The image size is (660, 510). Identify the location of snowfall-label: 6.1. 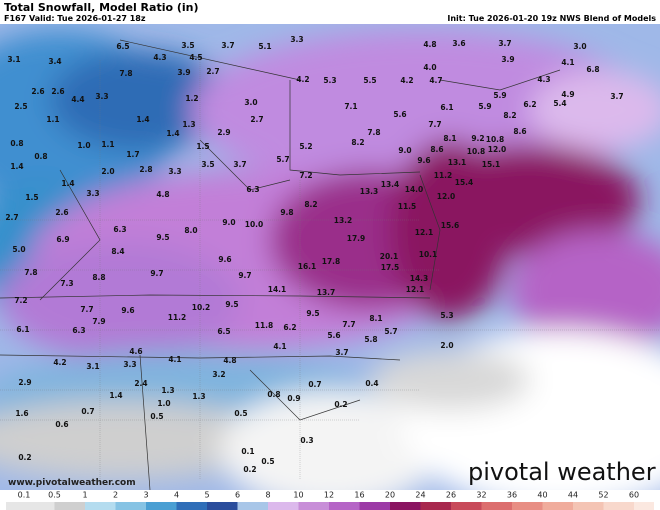
(446, 107).